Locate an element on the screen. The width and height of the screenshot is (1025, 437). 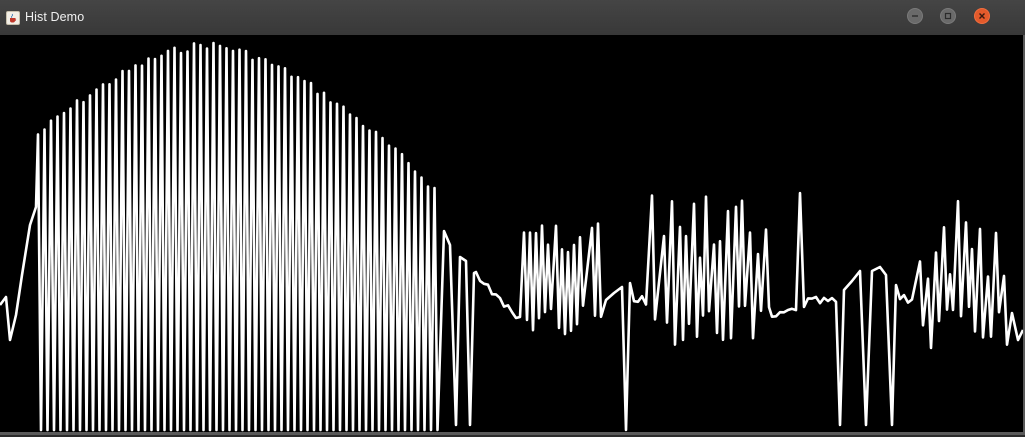
maximize-icon is located at coordinates (948, 16).